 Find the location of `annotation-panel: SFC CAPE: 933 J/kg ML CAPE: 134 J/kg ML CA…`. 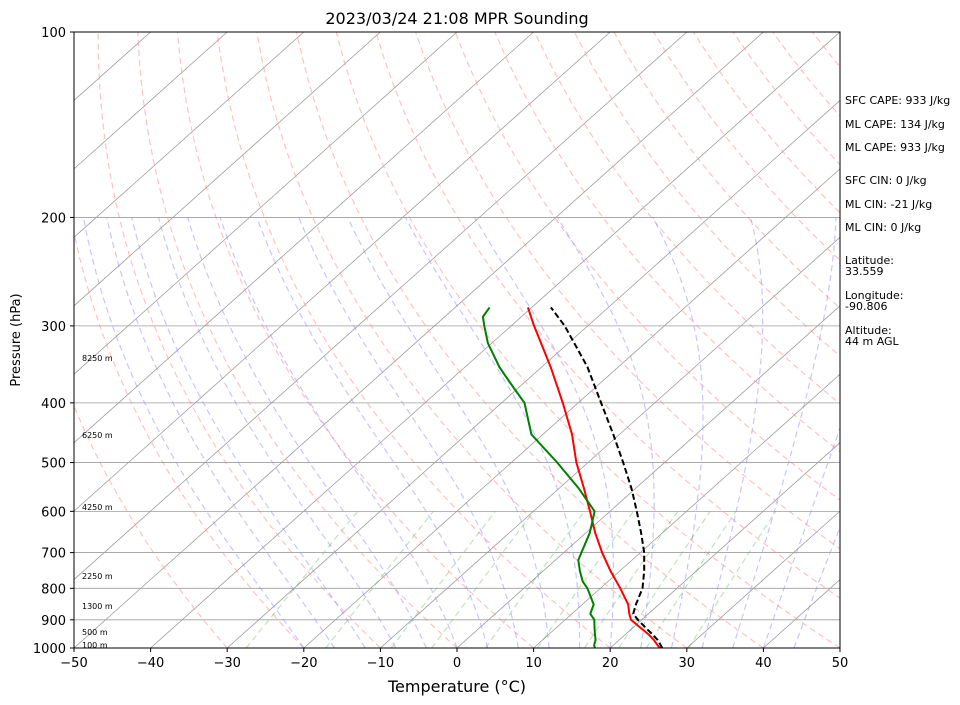

annotation-panel: SFC CAPE: 933 J/kg ML CAPE: 134 J/kg ML CA… is located at coordinates (897, 221).